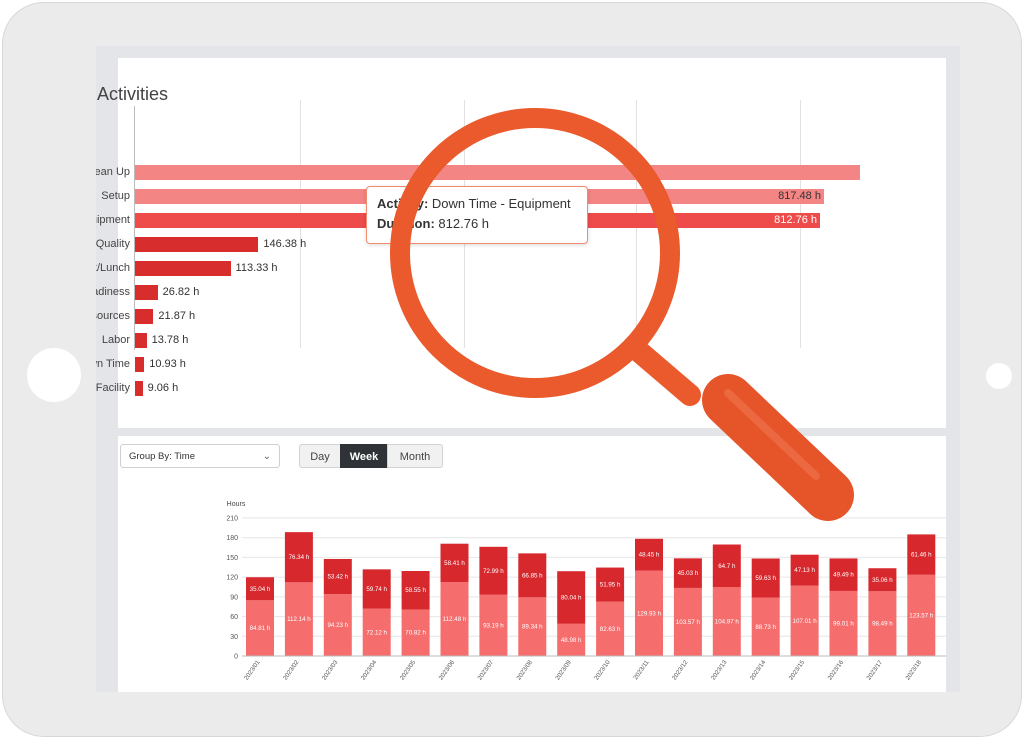 Image resolution: width=1024 pixels, height=739 pixels. I want to click on data-label: 103.57 h, so click(688, 622).